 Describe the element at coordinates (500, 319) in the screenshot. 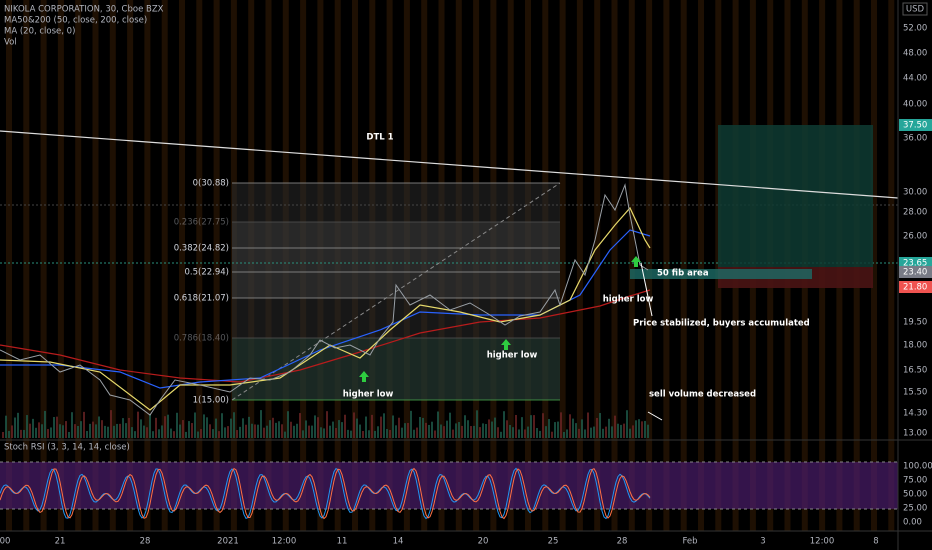

I see `up-arrows` at that location.